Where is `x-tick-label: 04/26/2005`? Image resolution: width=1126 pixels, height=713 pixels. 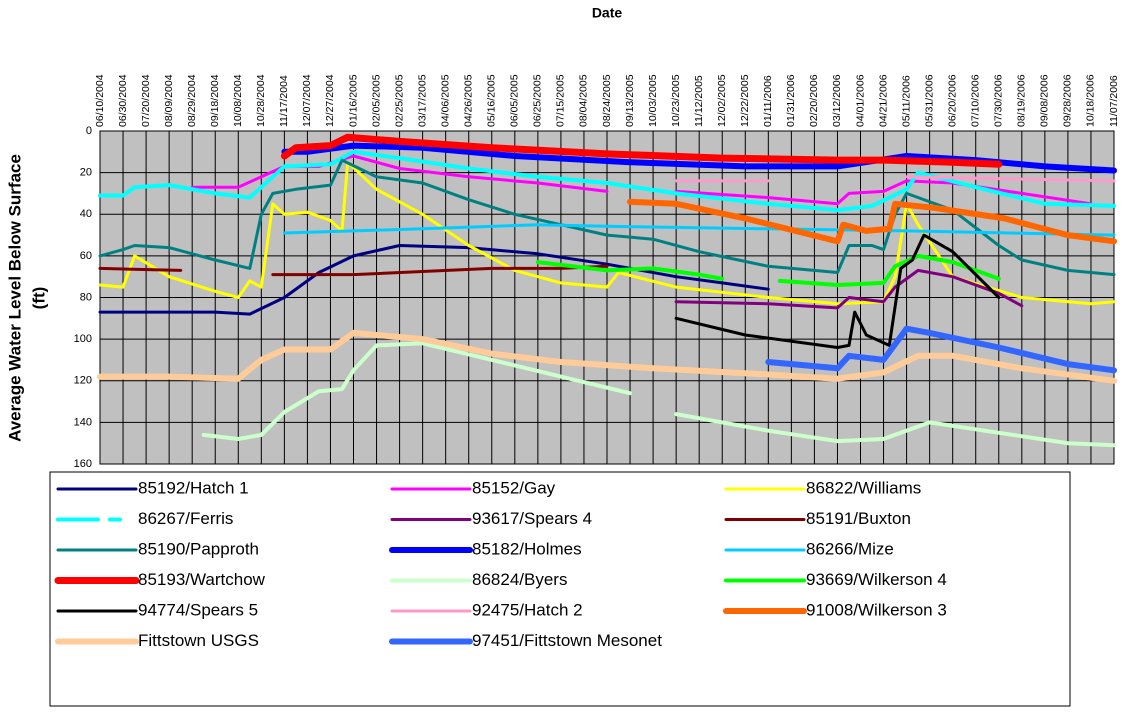 x-tick-label: 04/26/2005 is located at coordinates (469, 100).